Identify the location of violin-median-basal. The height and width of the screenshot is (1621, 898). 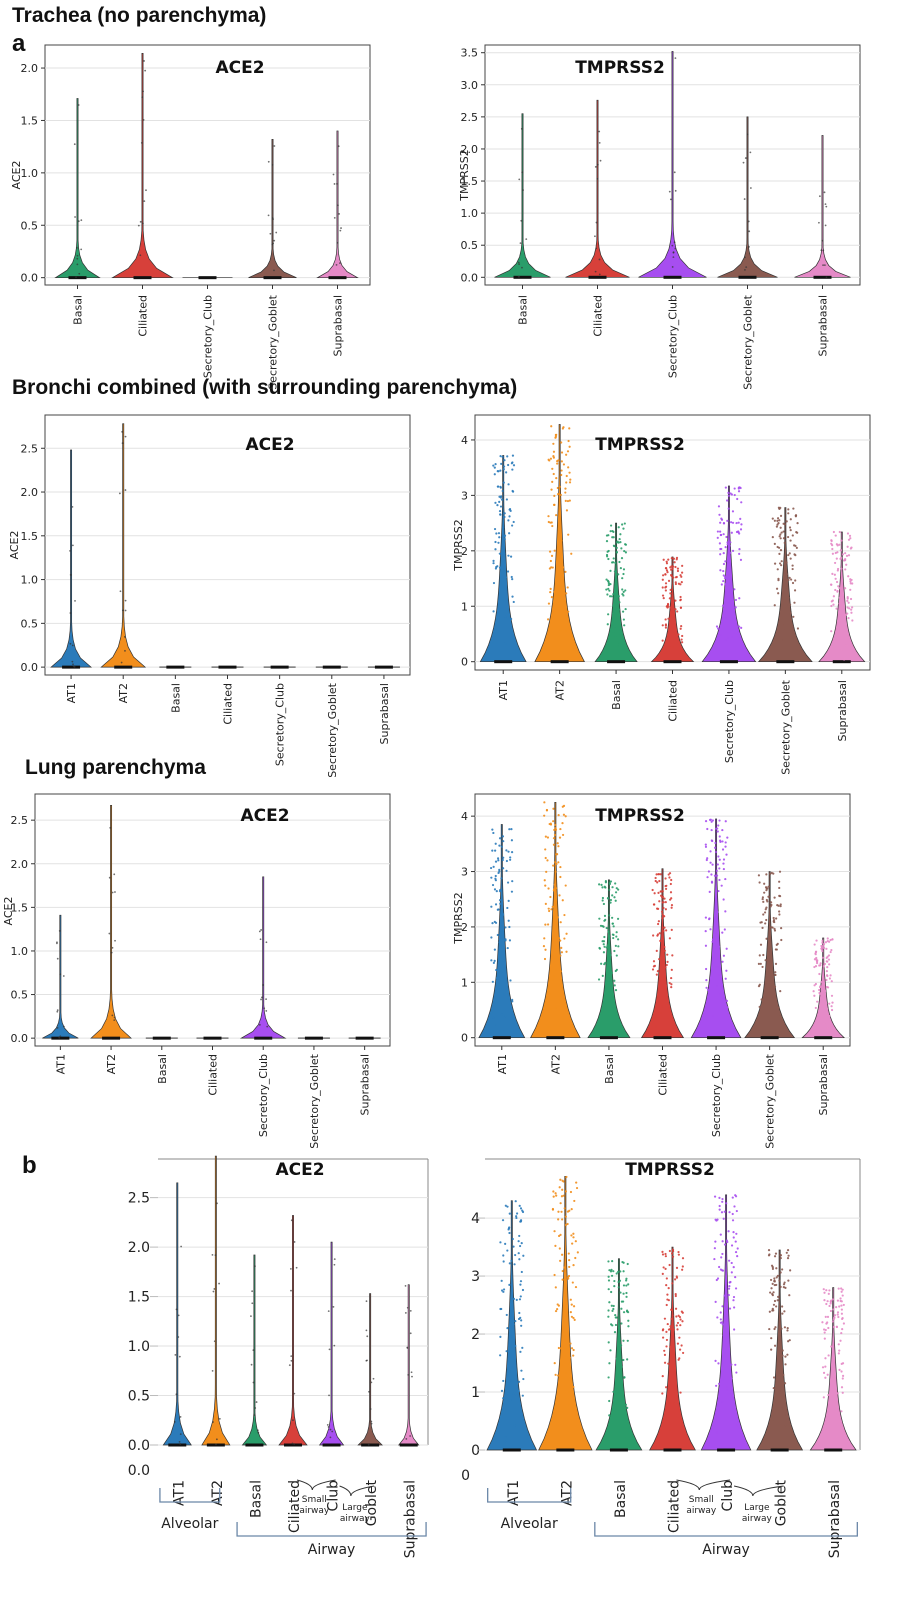
(175, 667).